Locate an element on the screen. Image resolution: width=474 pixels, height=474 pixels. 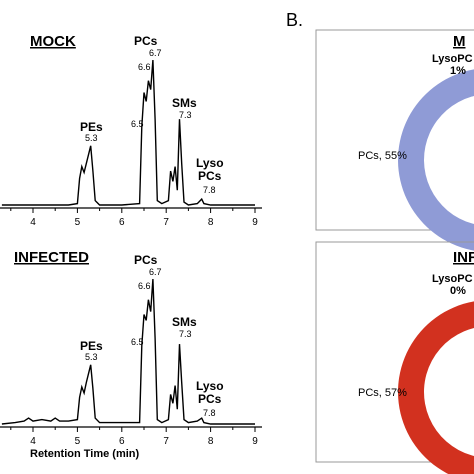
pie-title: INF is located at coordinates (463, 257).